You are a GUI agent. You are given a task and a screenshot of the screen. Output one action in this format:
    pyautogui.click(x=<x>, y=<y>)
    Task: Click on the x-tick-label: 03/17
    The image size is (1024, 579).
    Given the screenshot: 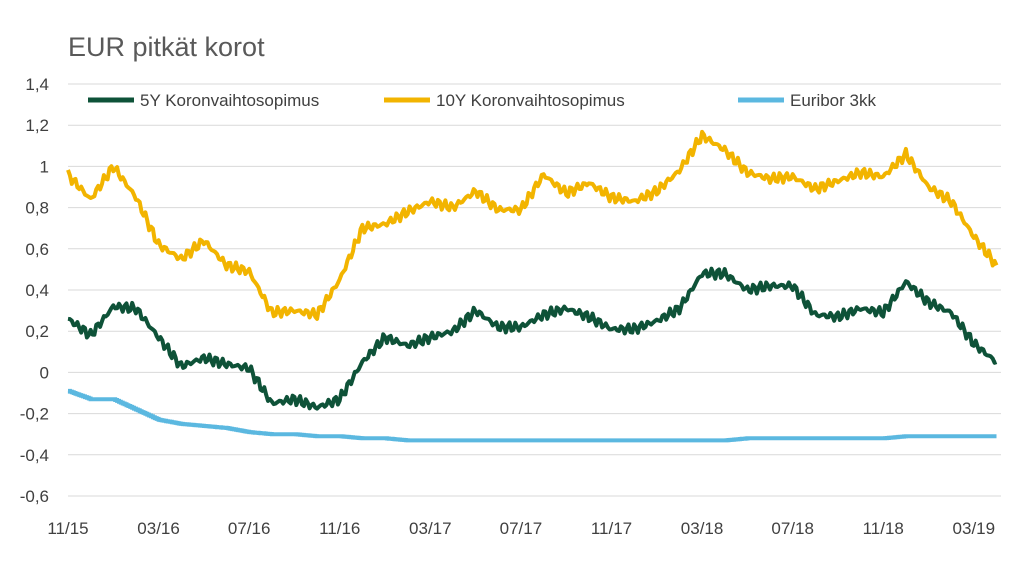 What is the action you would take?
    pyautogui.click(x=430, y=528)
    